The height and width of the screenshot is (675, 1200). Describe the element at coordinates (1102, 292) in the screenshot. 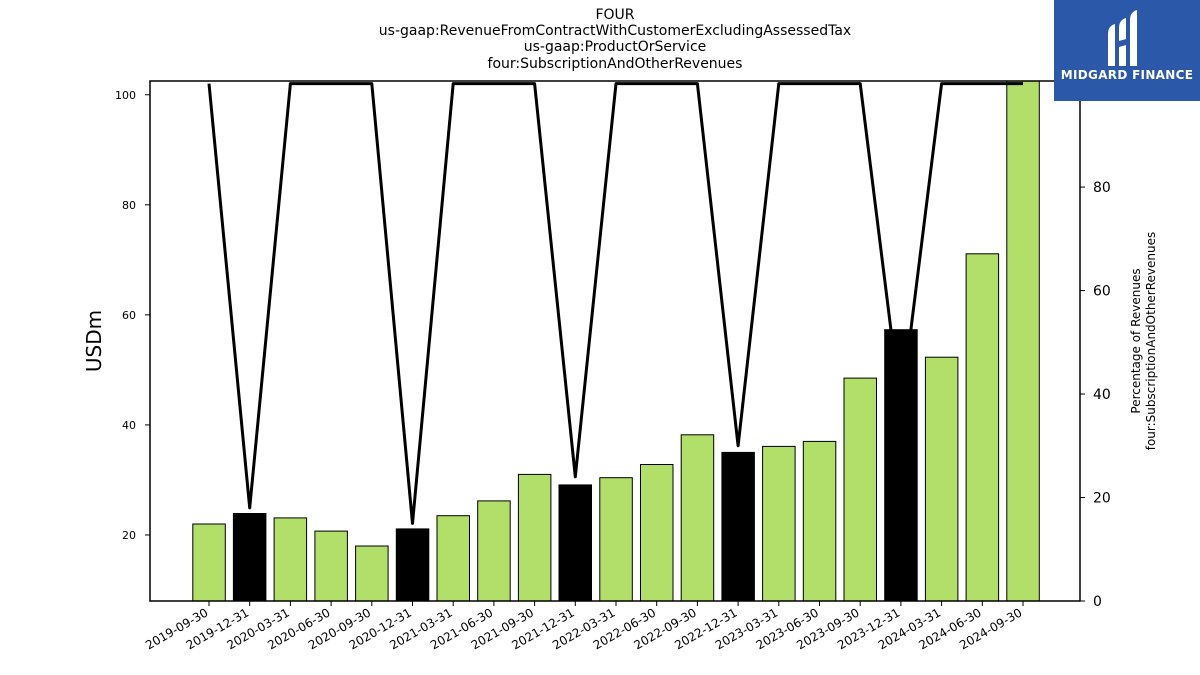

I see `right-tick-label-60: 60` at that location.